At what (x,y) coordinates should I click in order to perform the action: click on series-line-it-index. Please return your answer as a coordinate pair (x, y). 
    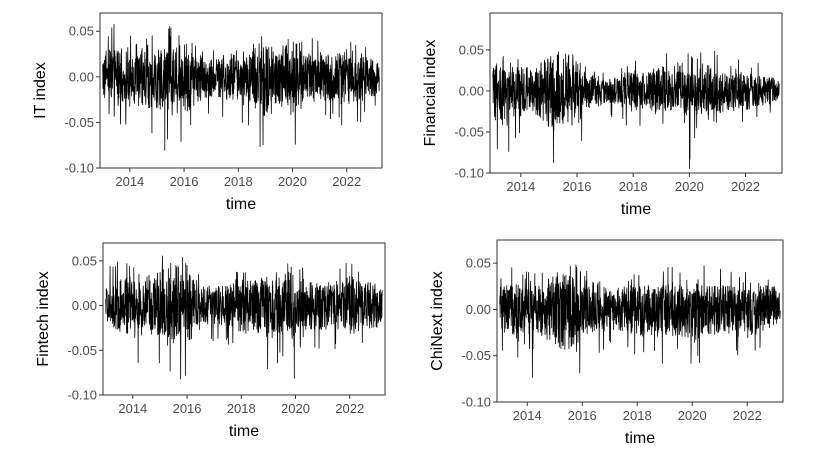
    Looking at the image, I should click on (241, 87).